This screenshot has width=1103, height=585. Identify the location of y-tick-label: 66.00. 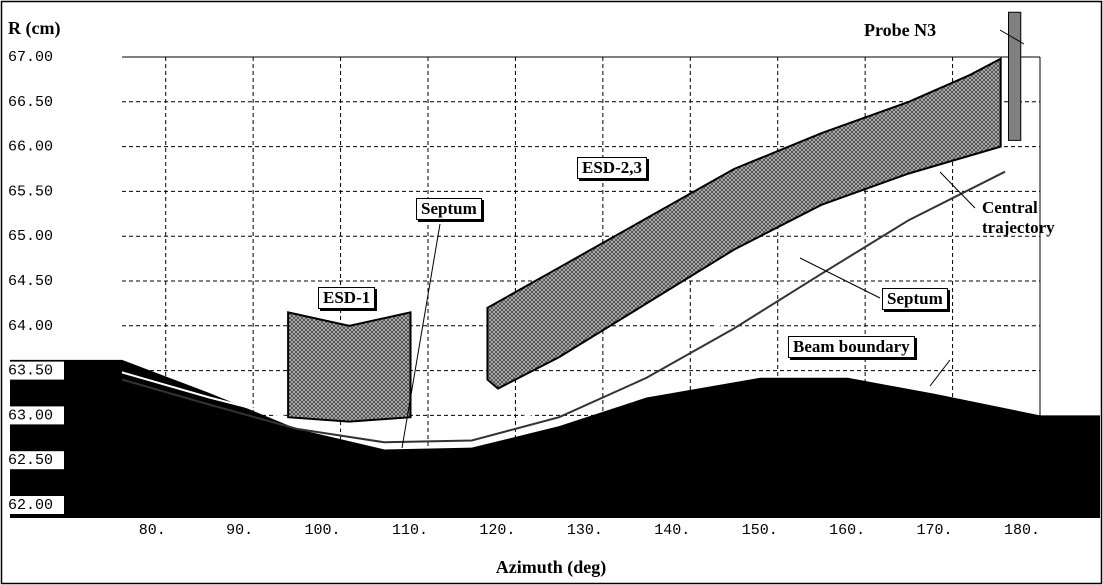
(30, 147).